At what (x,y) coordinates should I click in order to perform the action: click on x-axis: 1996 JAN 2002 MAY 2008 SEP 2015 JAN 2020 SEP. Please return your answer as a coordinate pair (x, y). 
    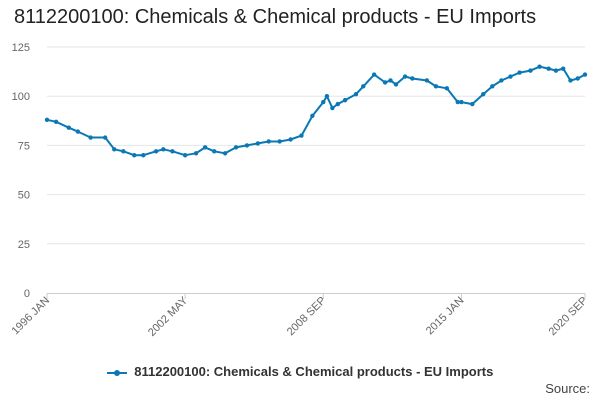
    Looking at the image, I should click on (299, 316).